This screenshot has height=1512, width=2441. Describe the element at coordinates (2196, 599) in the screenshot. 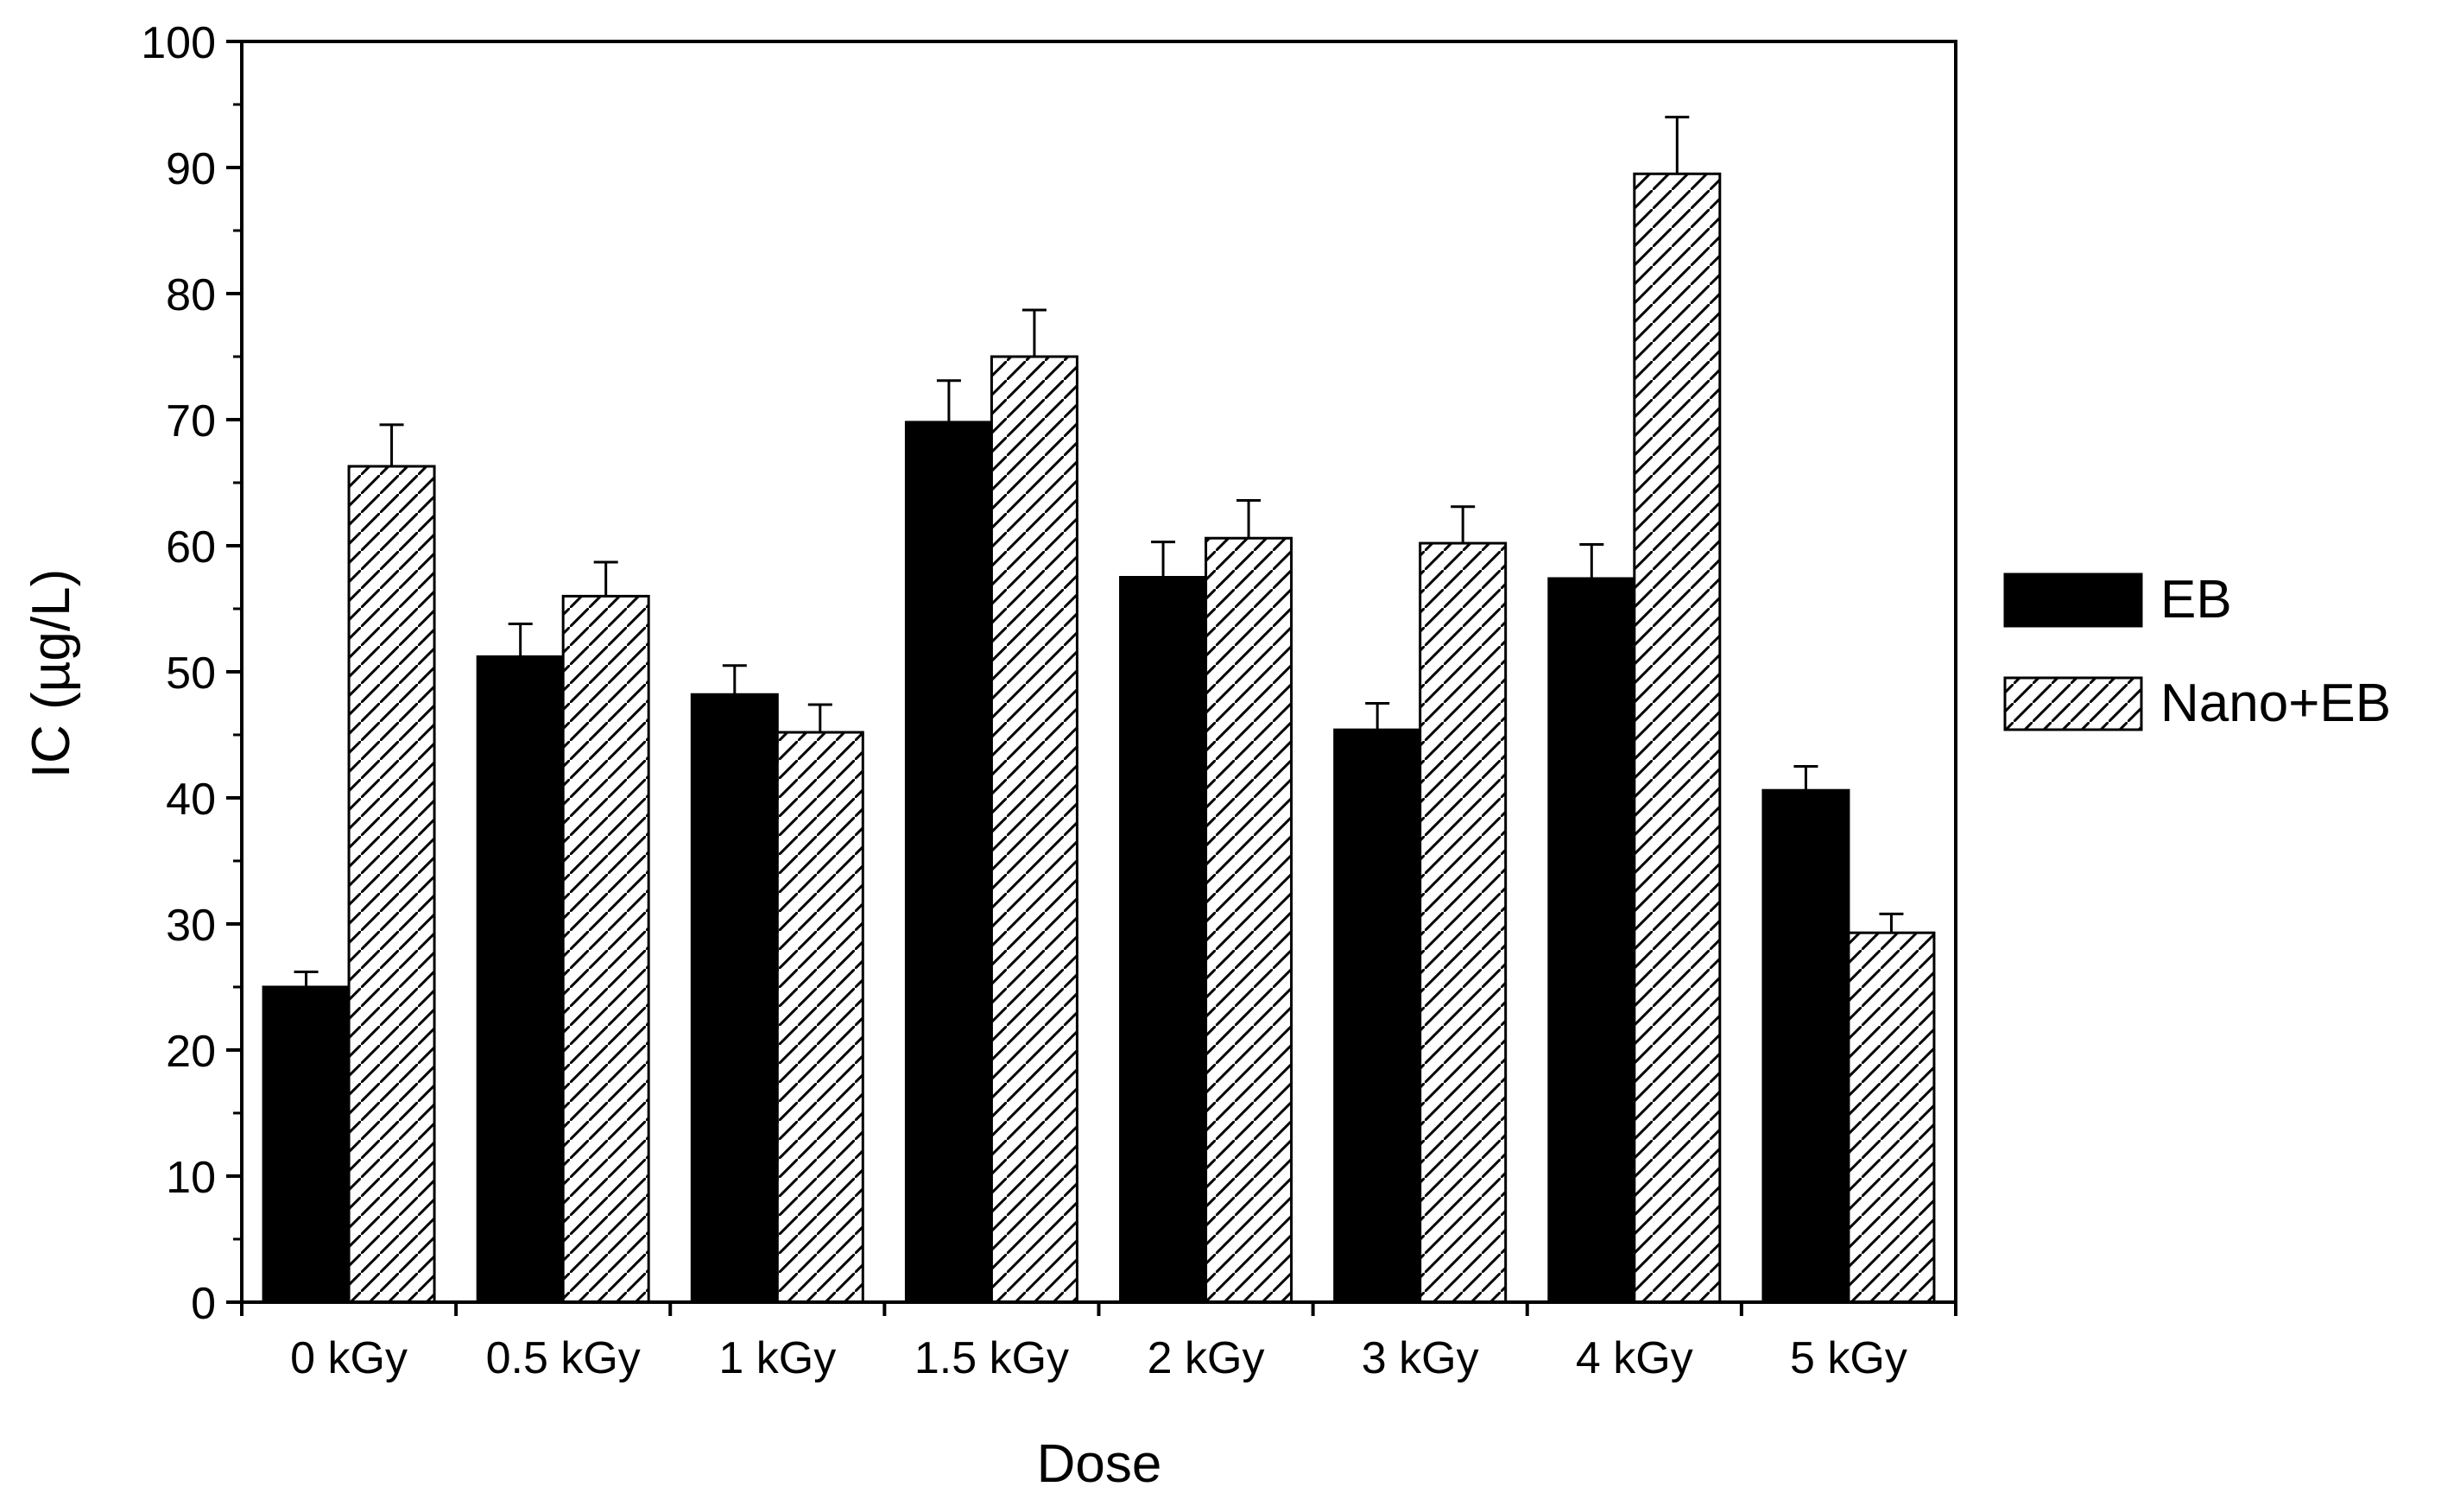

I see `legend-label: EB` at that location.